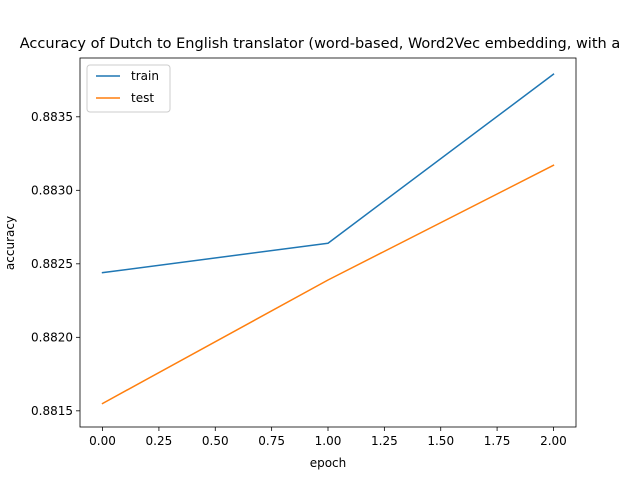 The image size is (640, 480). I want to click on y-axis-label: accuracy, so click(10, 243).